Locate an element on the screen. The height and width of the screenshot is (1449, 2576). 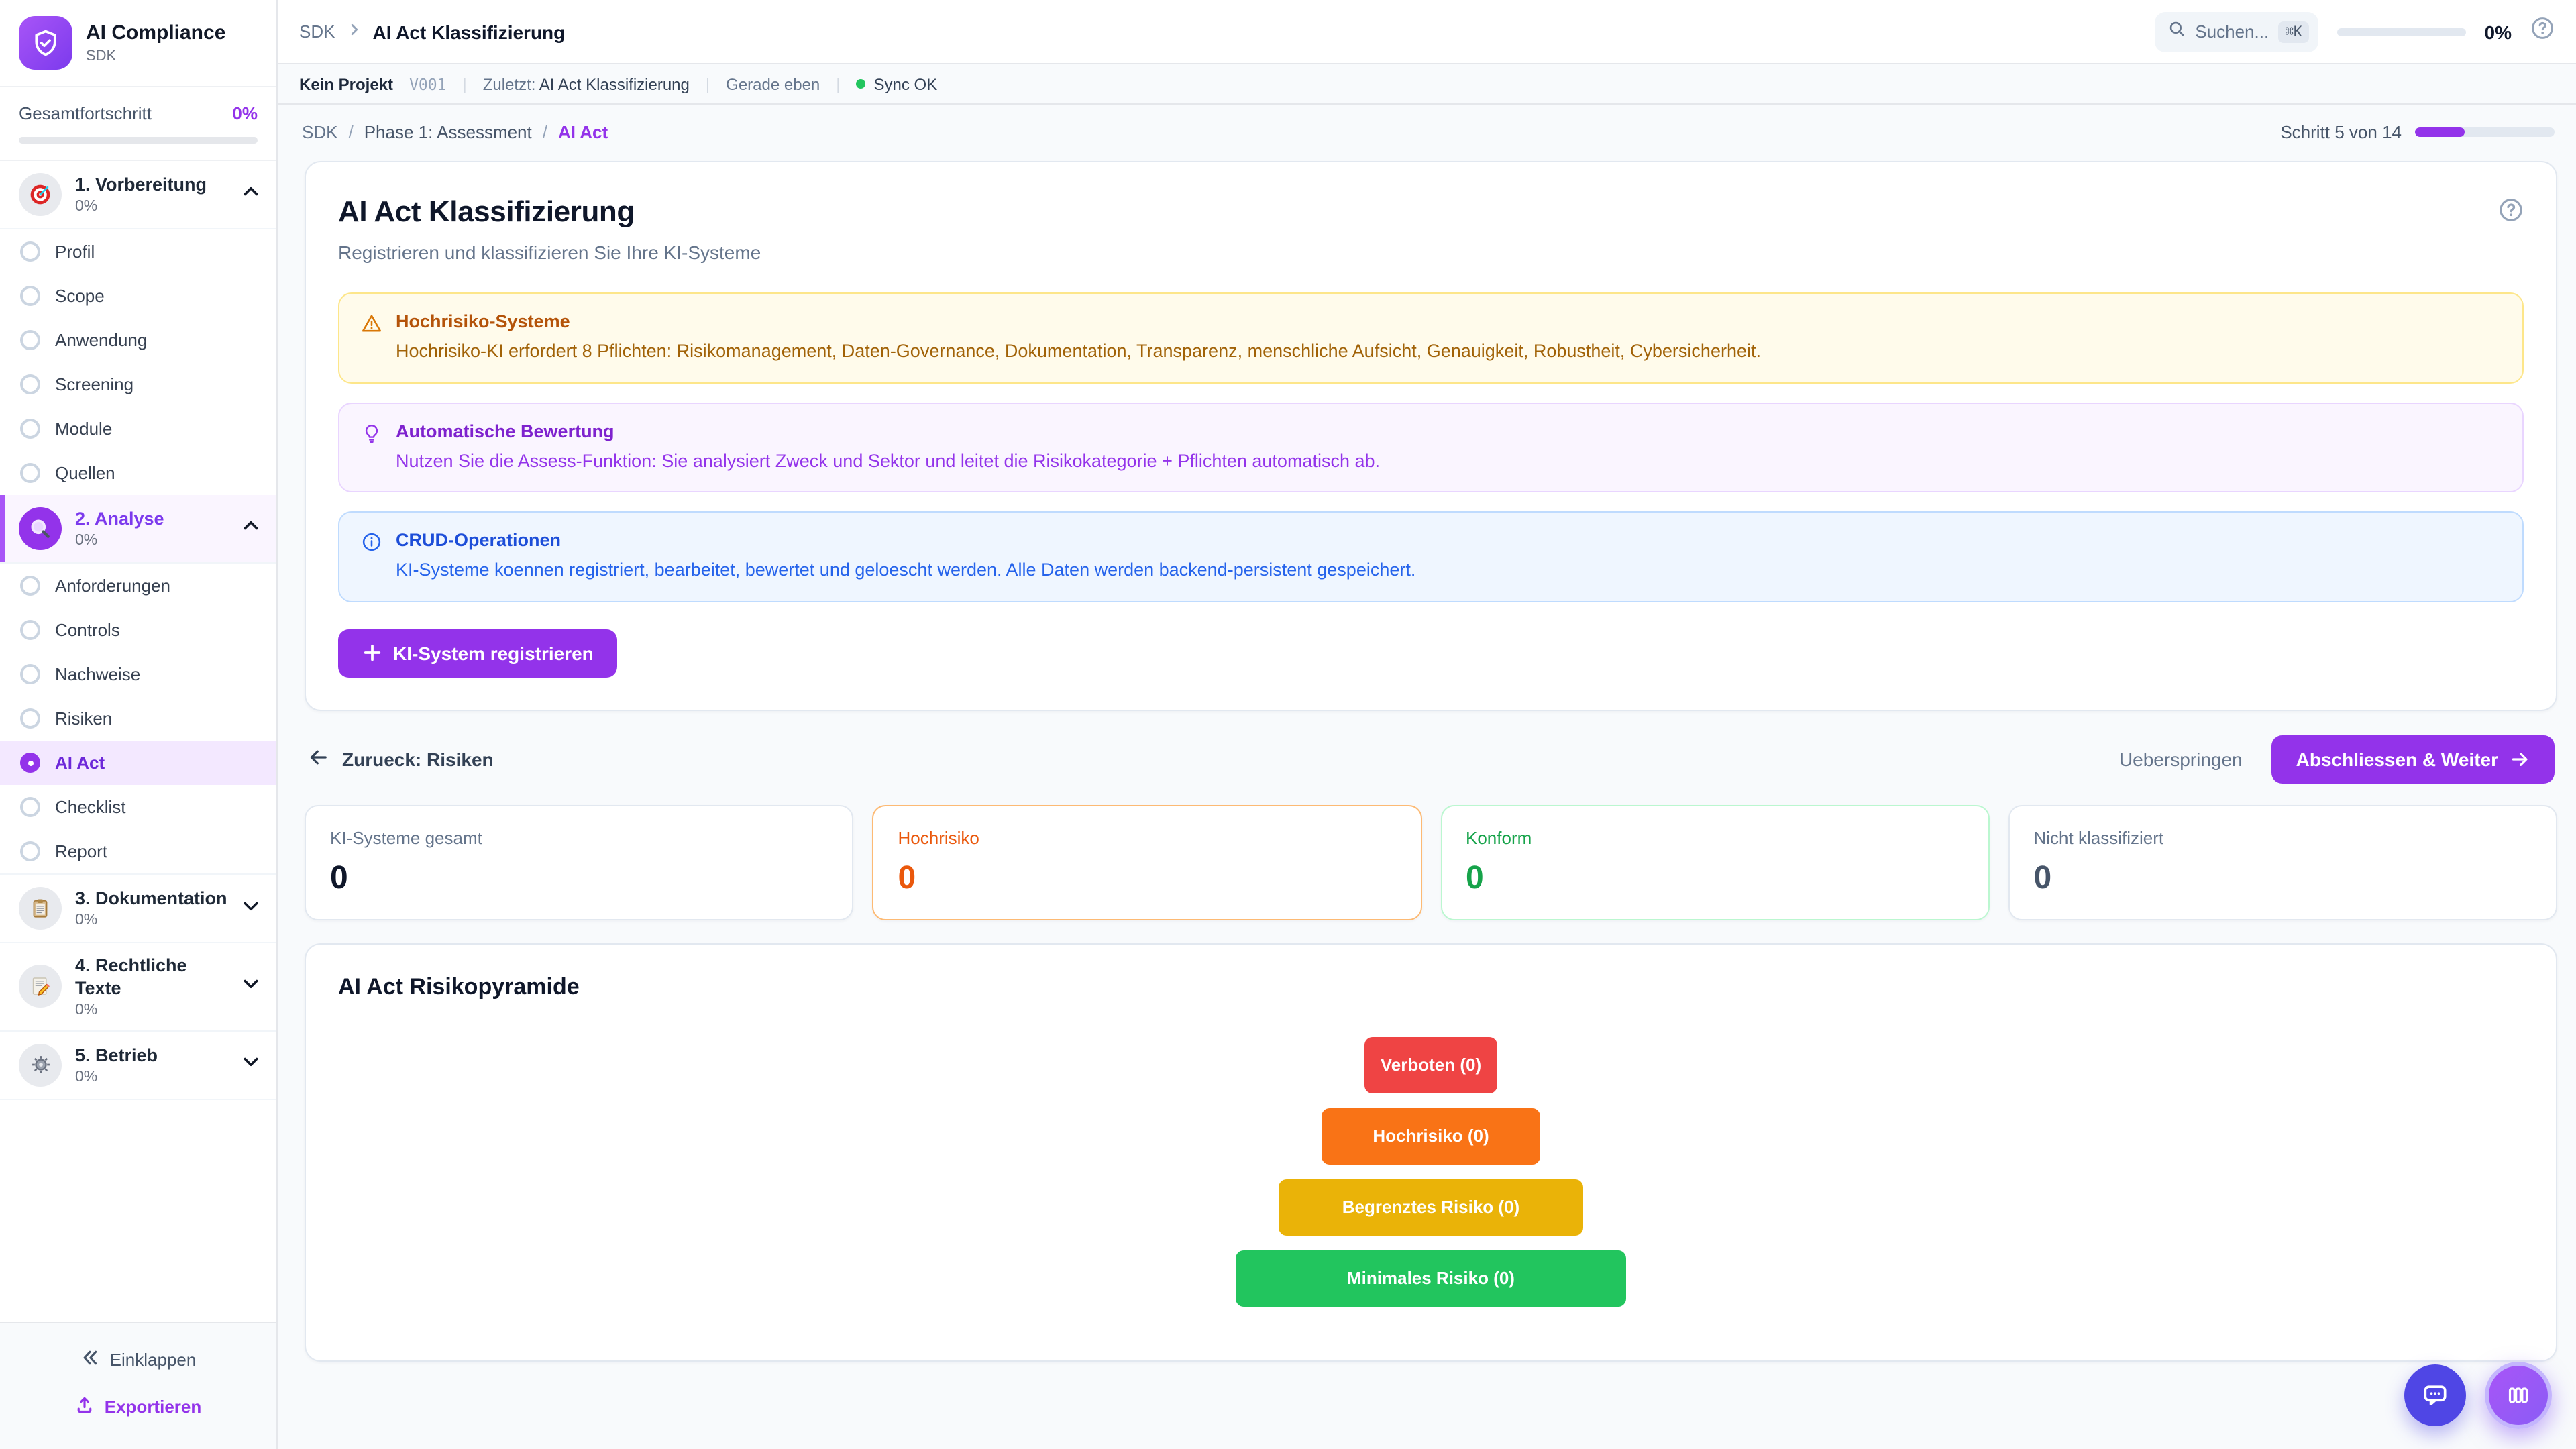
sidebar-item-scope: Scope is located at coordinates (138, 296).